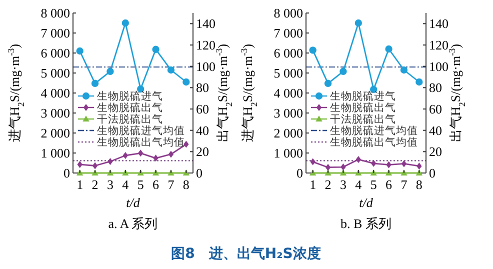 The width and height of the screenshot is (493, 269). Describe the element at coordinates (246, 253) in the screenshot. I see `caption: 图8 进、出气H₂S浓度` at that location.